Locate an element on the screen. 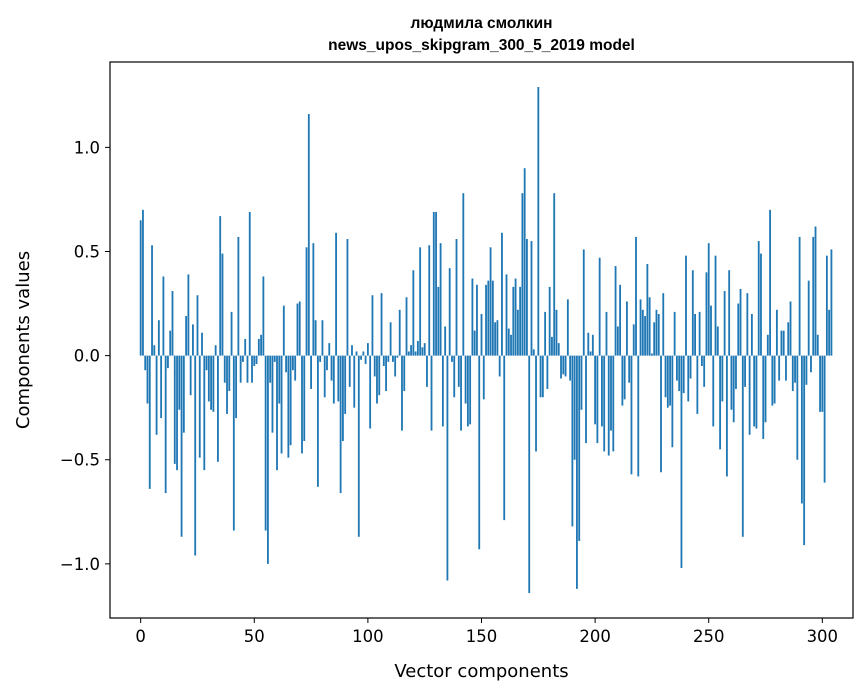 The height and width of the screenshot is (696, 867). x-tick-label: 200 is located at coordinates (595, 636).